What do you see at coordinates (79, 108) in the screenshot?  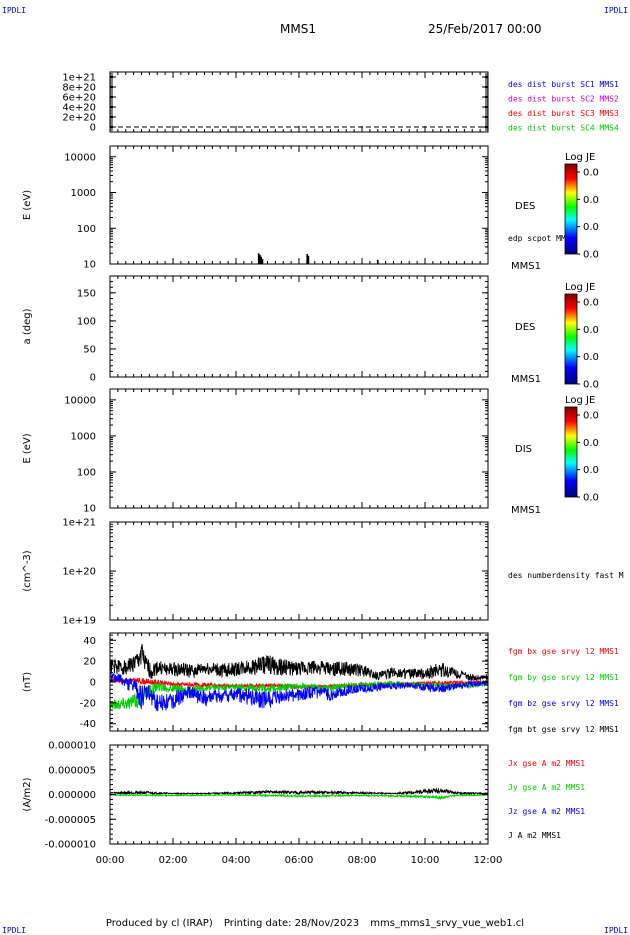 I see `y-tick-label: 4e+20` at bounding box center [79, 108].